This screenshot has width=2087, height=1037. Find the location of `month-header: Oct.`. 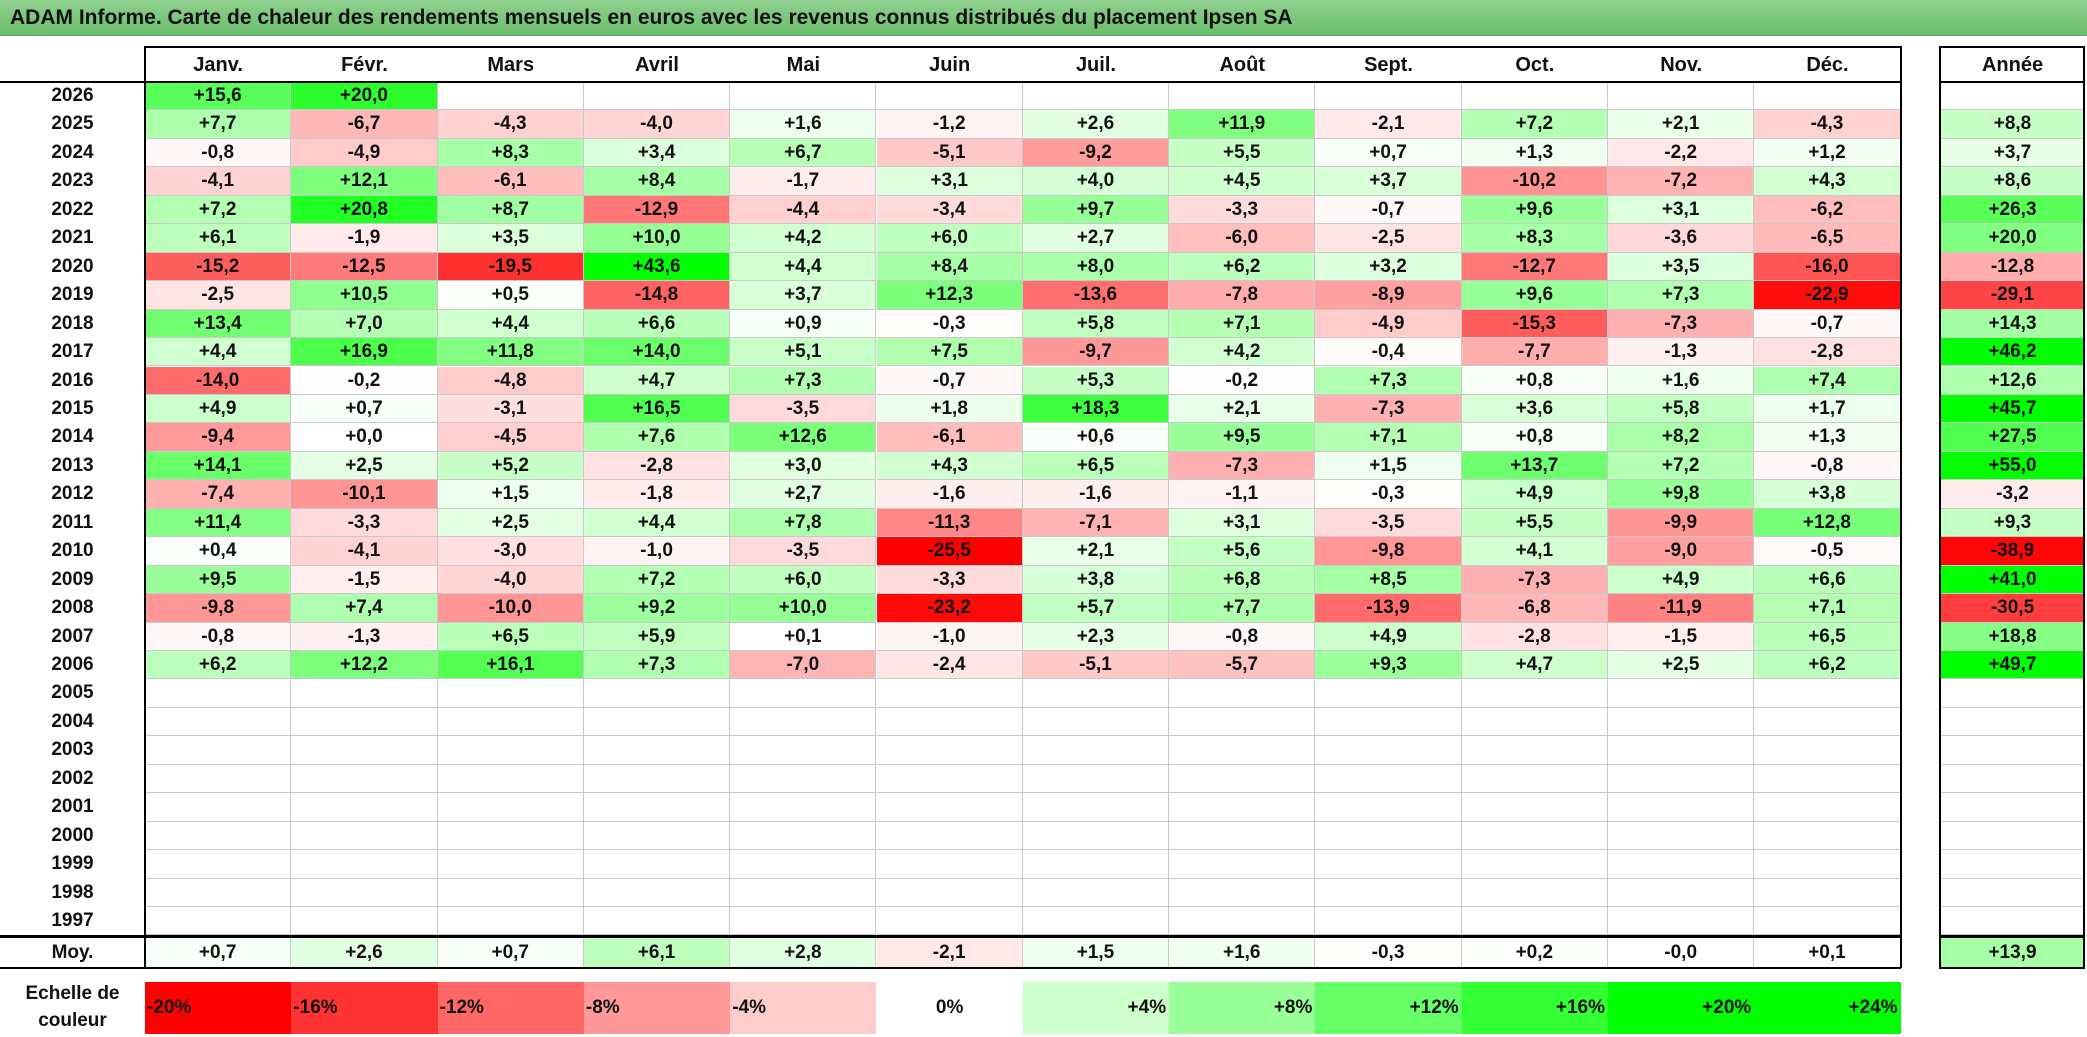

month-header: Oct. is located at coordinates (1535, 65).